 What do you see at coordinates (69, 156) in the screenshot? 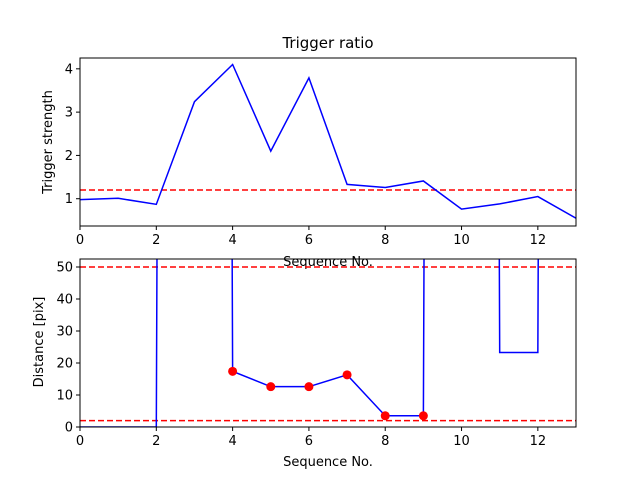
I see `y-tick-label: 2` at bounding box center [69, 156].